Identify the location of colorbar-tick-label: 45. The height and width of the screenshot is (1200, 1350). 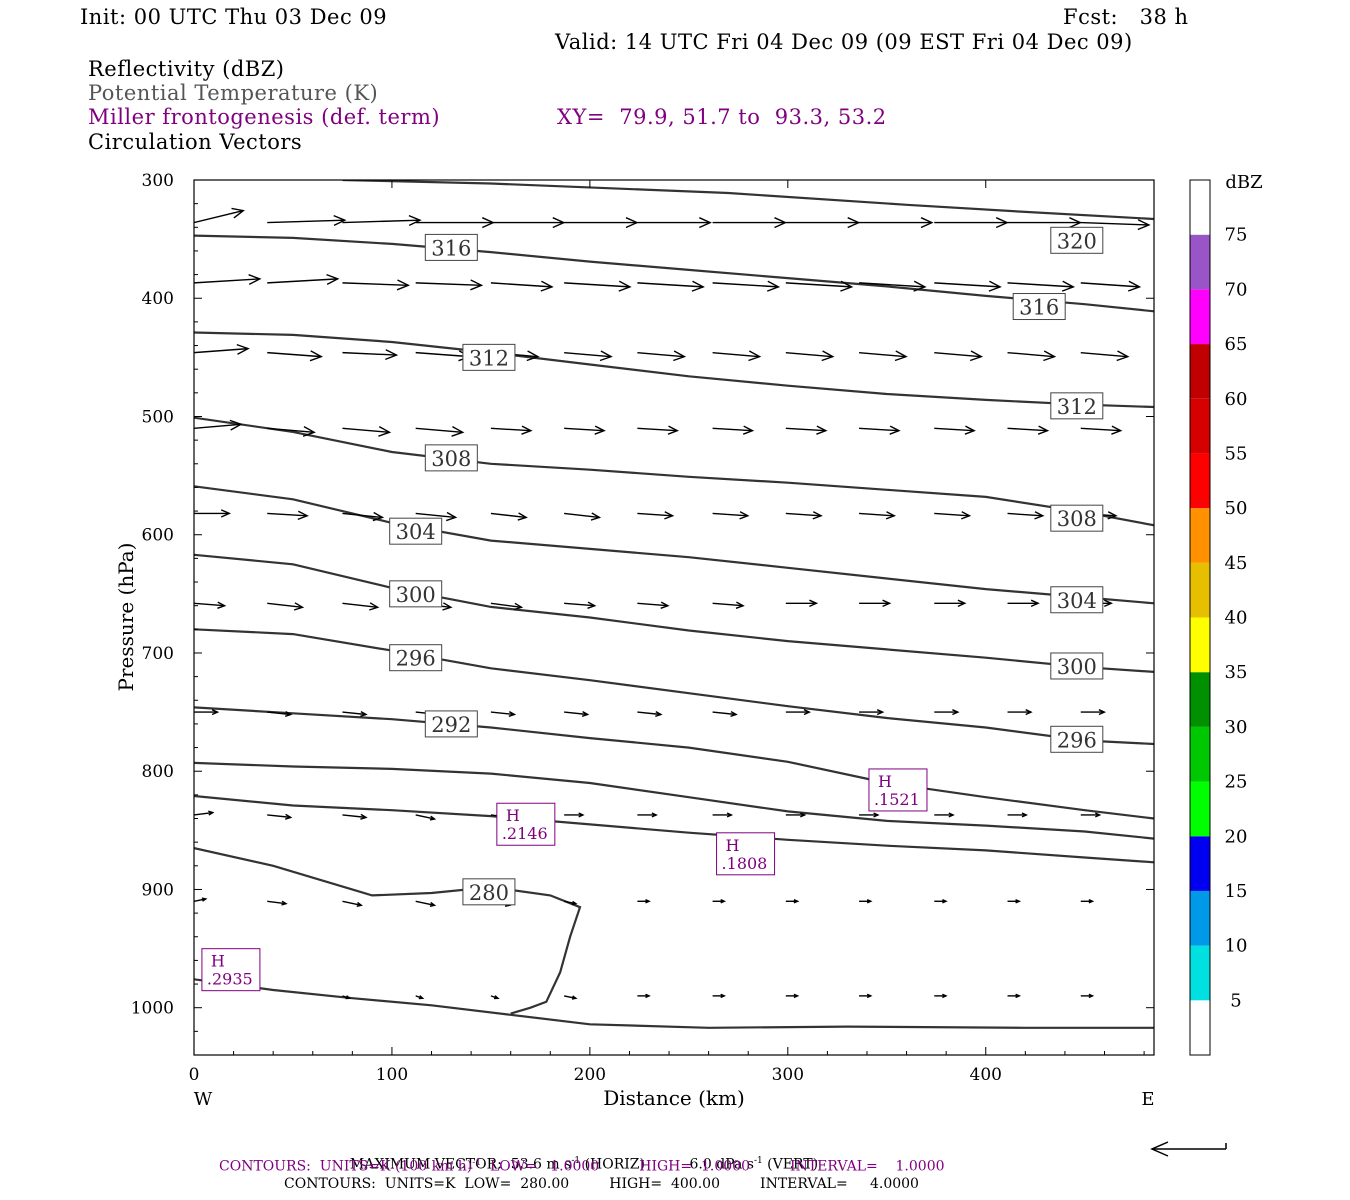
(1236, 563).